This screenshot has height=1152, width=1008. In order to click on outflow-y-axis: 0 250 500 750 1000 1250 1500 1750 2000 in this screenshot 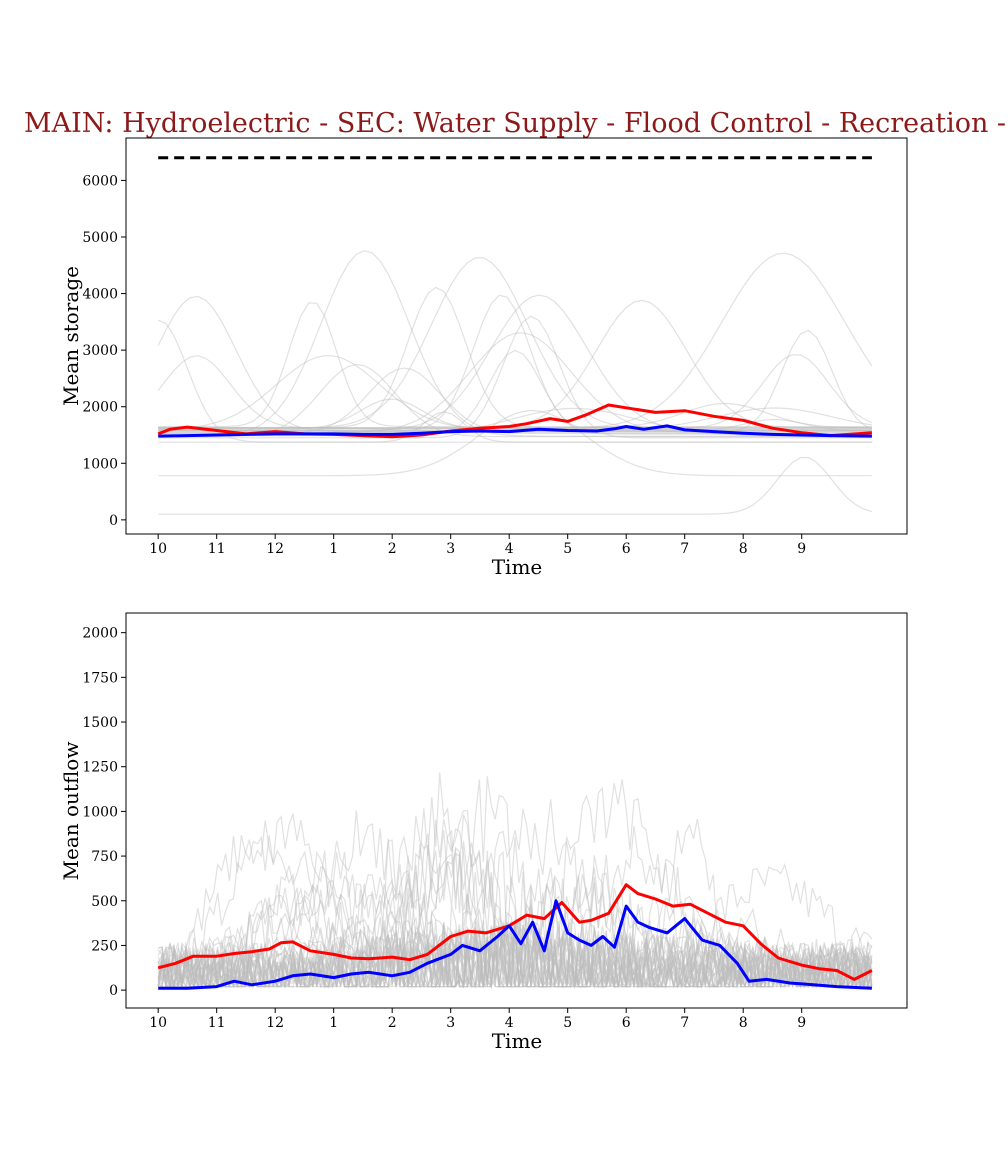, I will do `click(104, 812)`.